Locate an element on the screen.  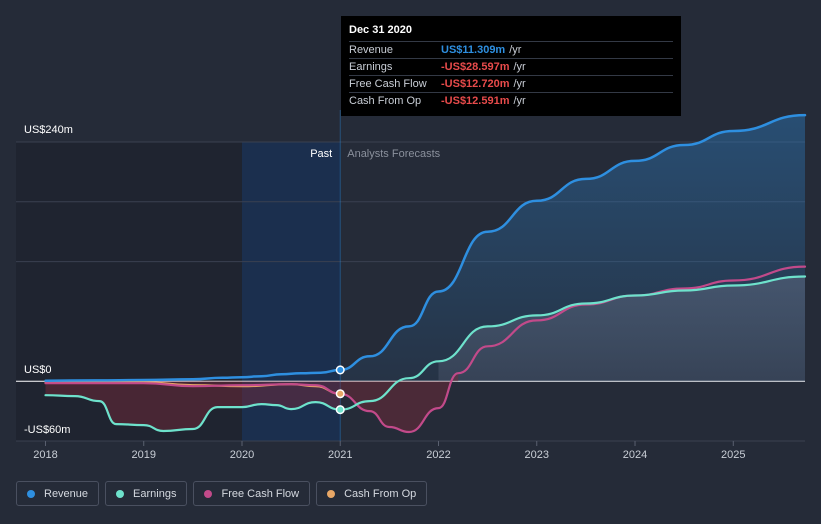
tooltip-label: Earnings is located at coordinates (371, 67).